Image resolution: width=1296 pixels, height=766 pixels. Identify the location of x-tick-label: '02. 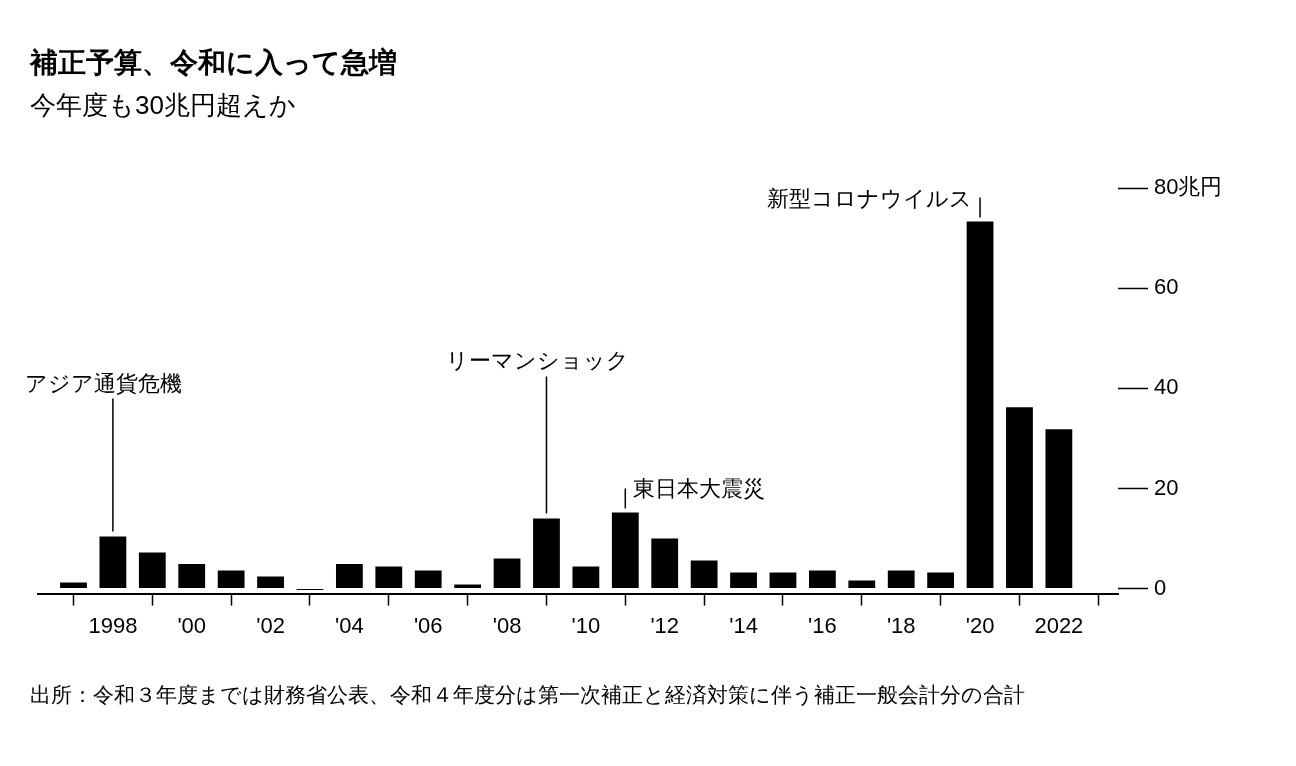
(270, 625).